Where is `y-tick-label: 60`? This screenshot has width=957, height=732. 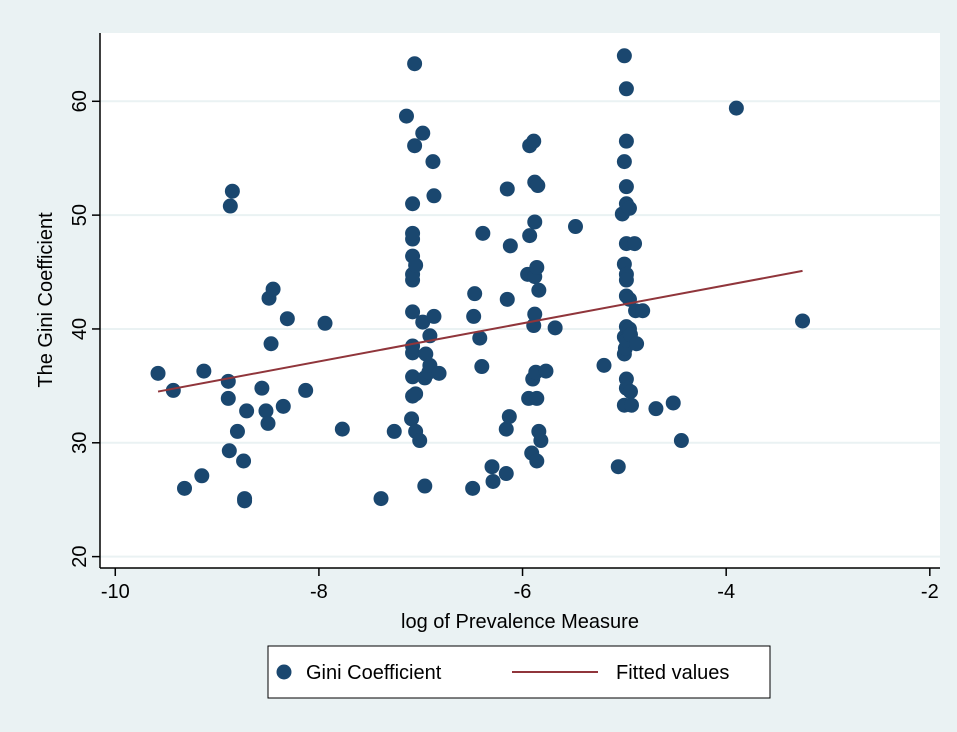 y-tick-label: 60 is located at coordinates (80, 101).